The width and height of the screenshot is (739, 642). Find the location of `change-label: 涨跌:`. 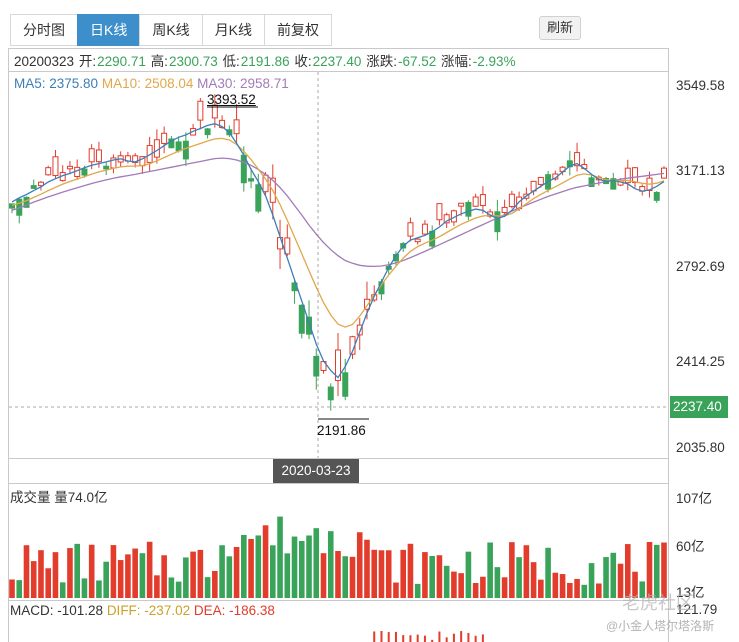

change-label: 涨跌: is located at coordinates (381, 61).